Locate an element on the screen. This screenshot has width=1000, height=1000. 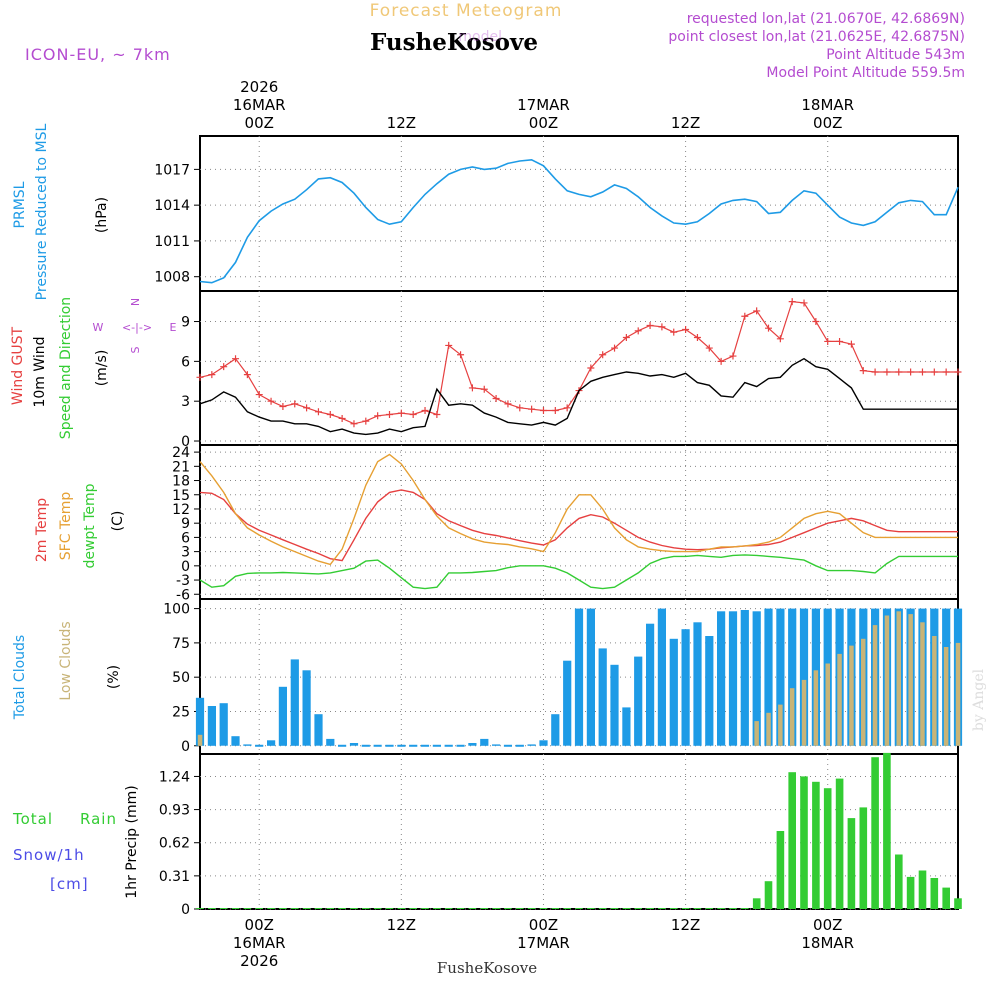
temp-label-sfc: SFC Temp is located at coordinates (66, 526).